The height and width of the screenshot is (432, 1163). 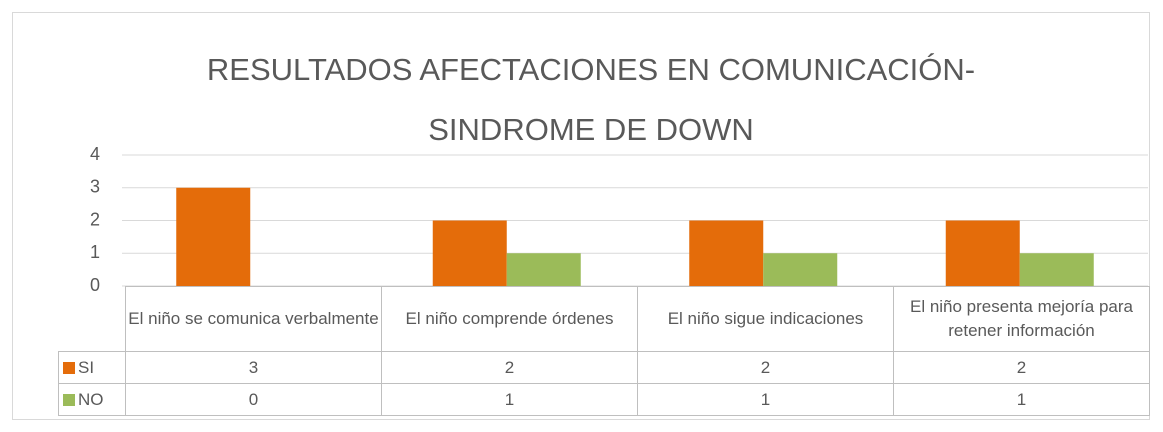 What do you see at coordinates (92, 319) in the screenshot?
I see `empty-cell` at bounding box center [92, 319].